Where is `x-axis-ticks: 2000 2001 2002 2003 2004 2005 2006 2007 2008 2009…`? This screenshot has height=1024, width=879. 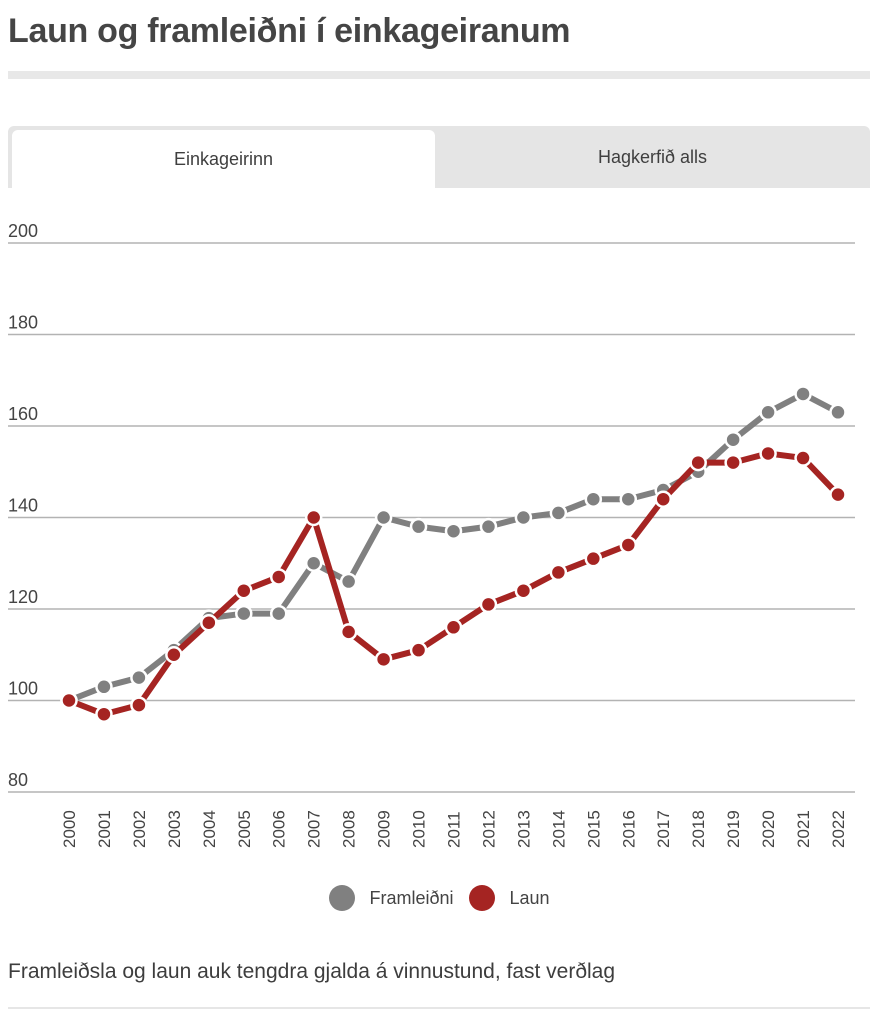
x-axis-ticks: 2000 2001 2002 2003 2004 2005 2006 2007 2008 2009… is located at coordinates (454, 829).